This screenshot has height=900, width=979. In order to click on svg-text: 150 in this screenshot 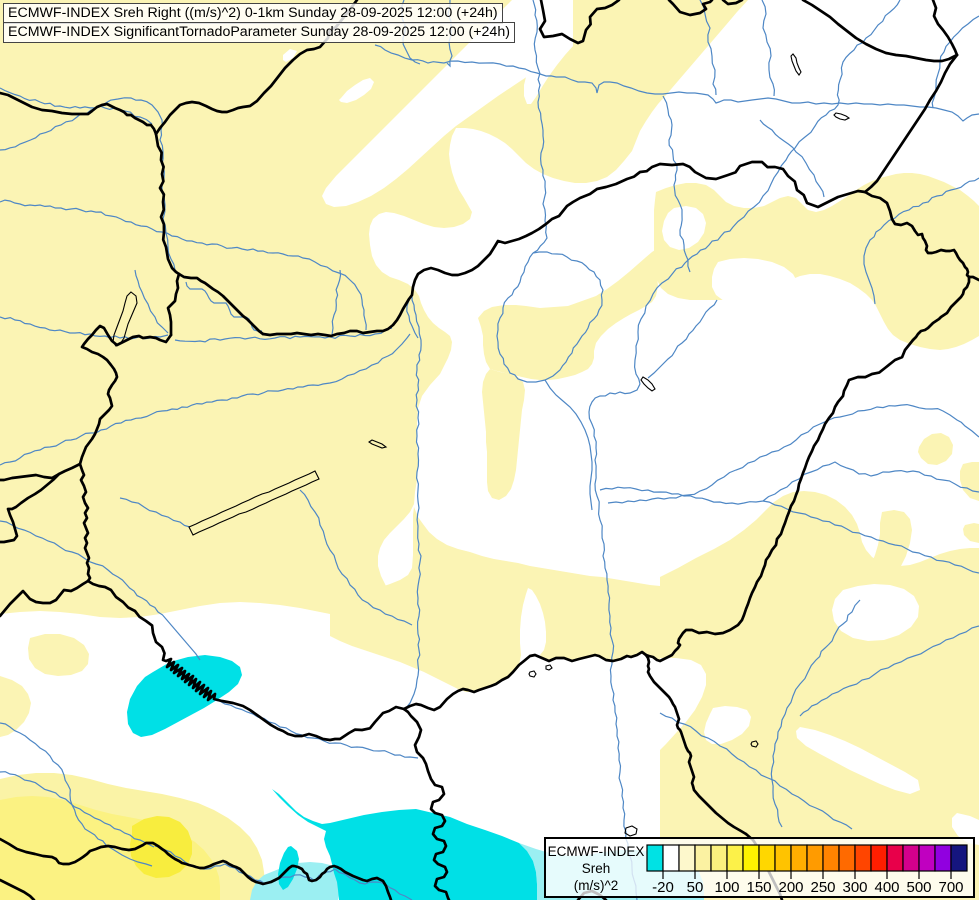, I will do `click(758, 887)`.